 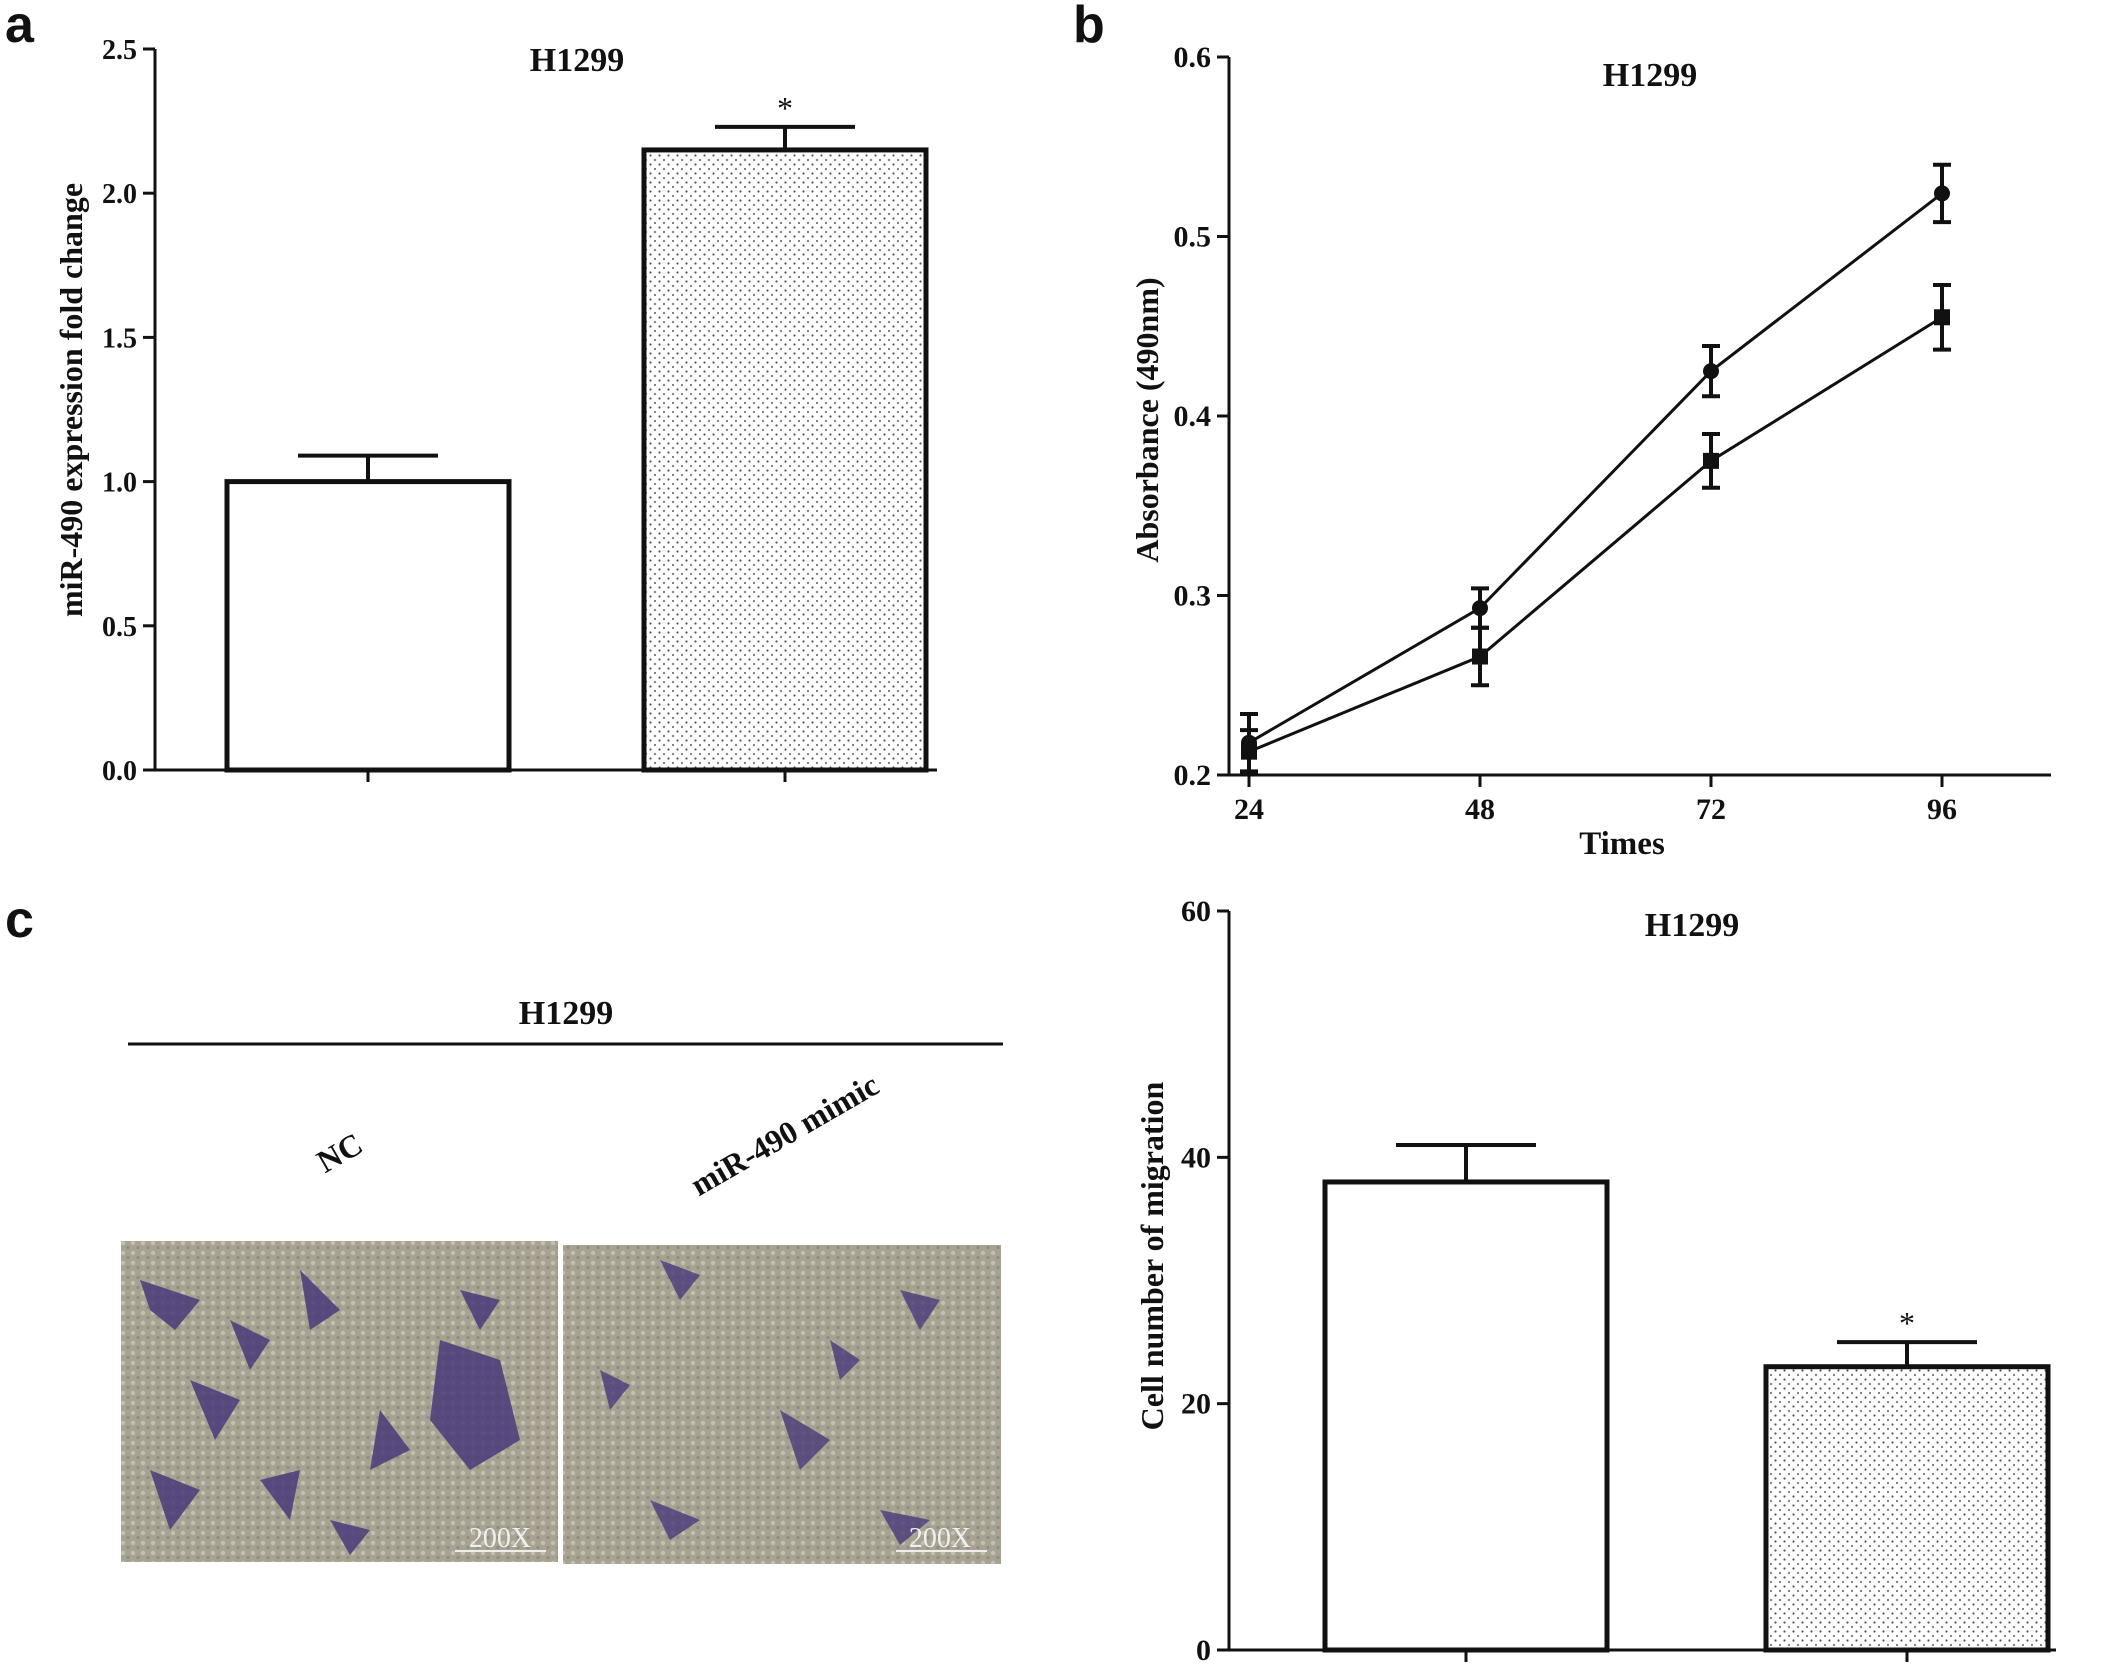 What do you see at coordinates (1692, 925) in the screenshot?
I see `chart-c-title: H1299` at bounding box center [1692, 925].